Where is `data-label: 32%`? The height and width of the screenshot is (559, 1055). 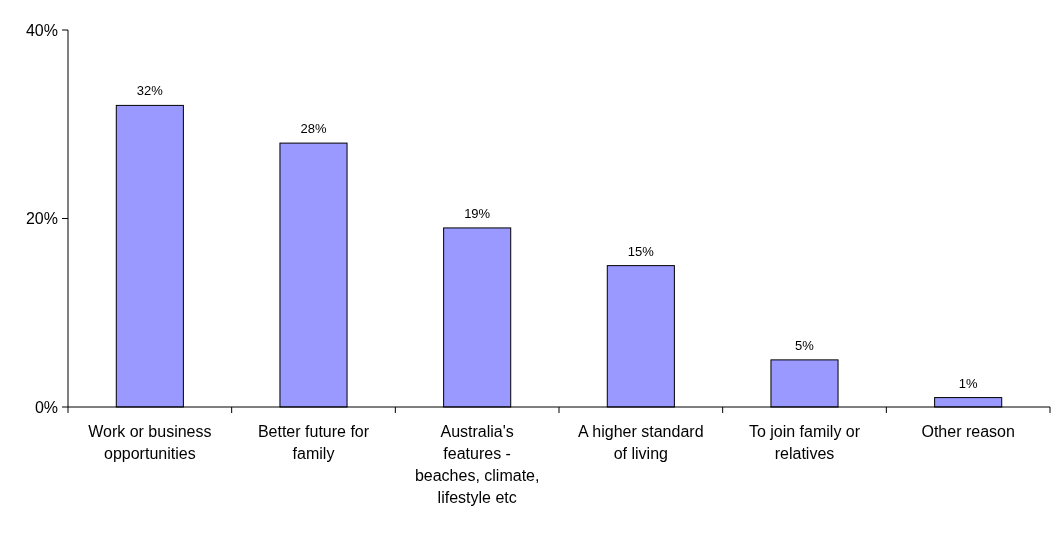 data-label: 32% is located at coordinates (150, 91).